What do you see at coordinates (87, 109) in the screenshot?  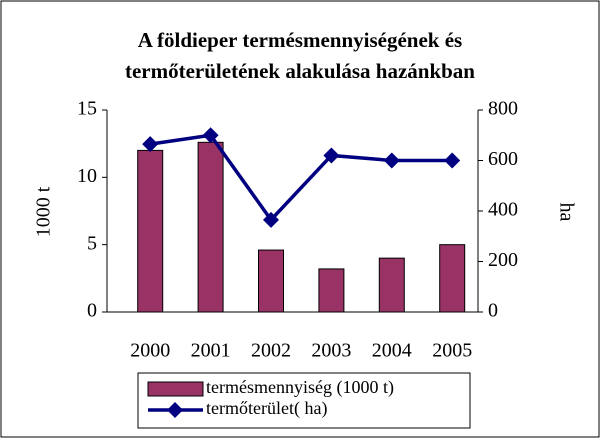 I see `y-tick-label: 15` at bounding box center [87, 109].